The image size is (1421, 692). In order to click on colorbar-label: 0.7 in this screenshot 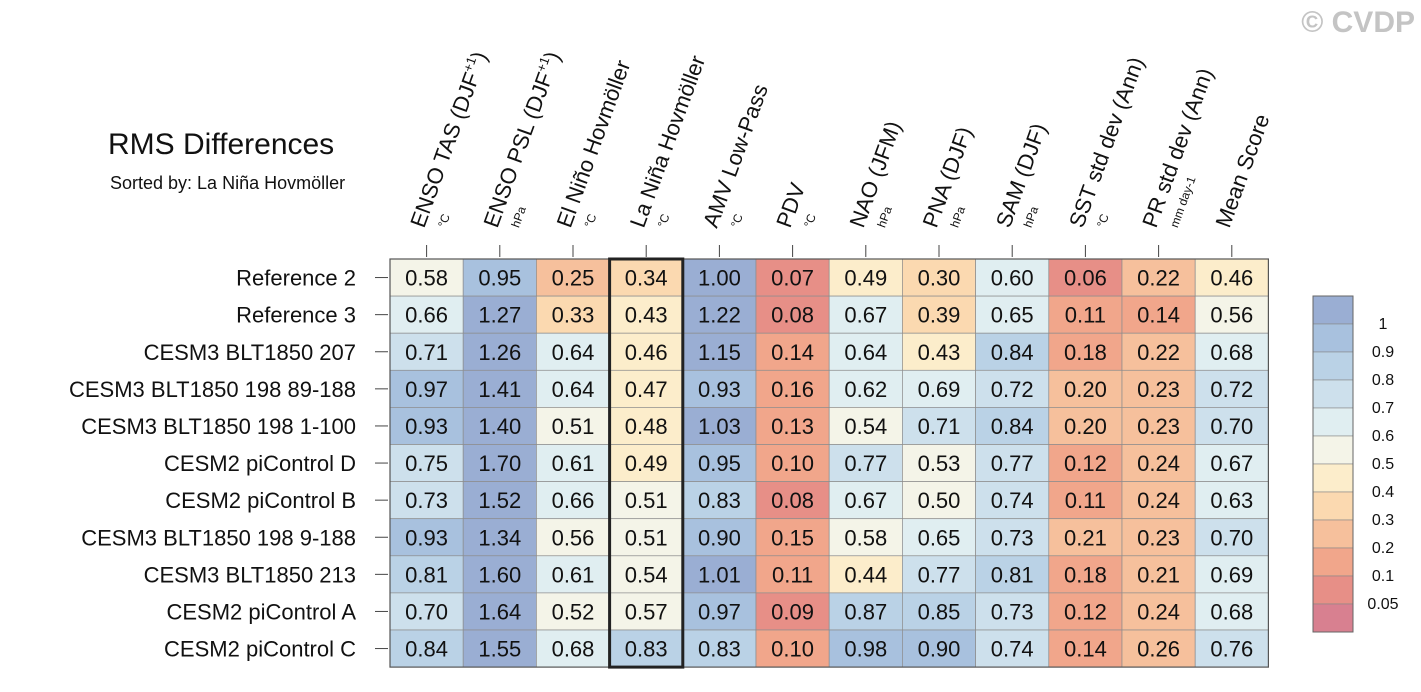, I will do `click(1383, 408)`.